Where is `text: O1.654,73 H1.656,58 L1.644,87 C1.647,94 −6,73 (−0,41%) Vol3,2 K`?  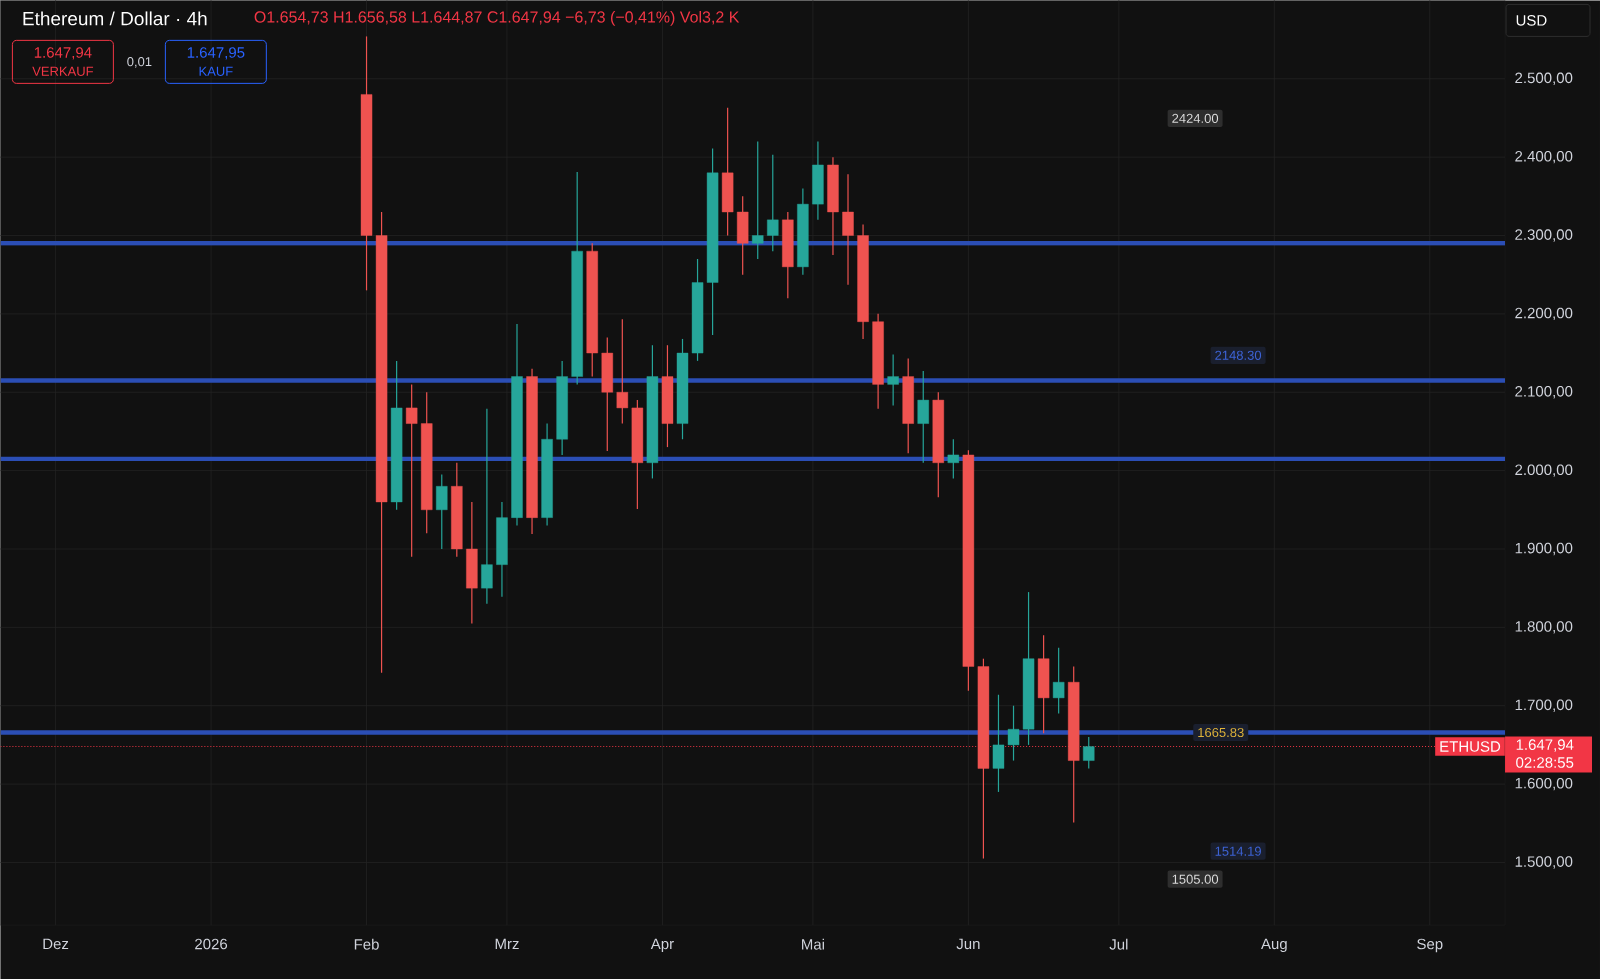 text: O1.654,73 H1.656,58 L1.644,87 C1.647,94 −6,73 (−0,41%) Vol3,2 K is located at coordinates (497, 18).